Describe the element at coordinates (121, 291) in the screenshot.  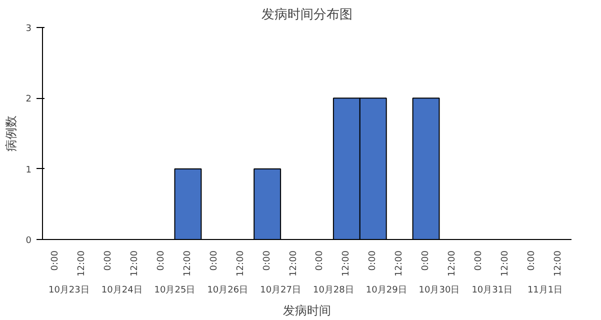
I see `text: 10月24日` at that location.